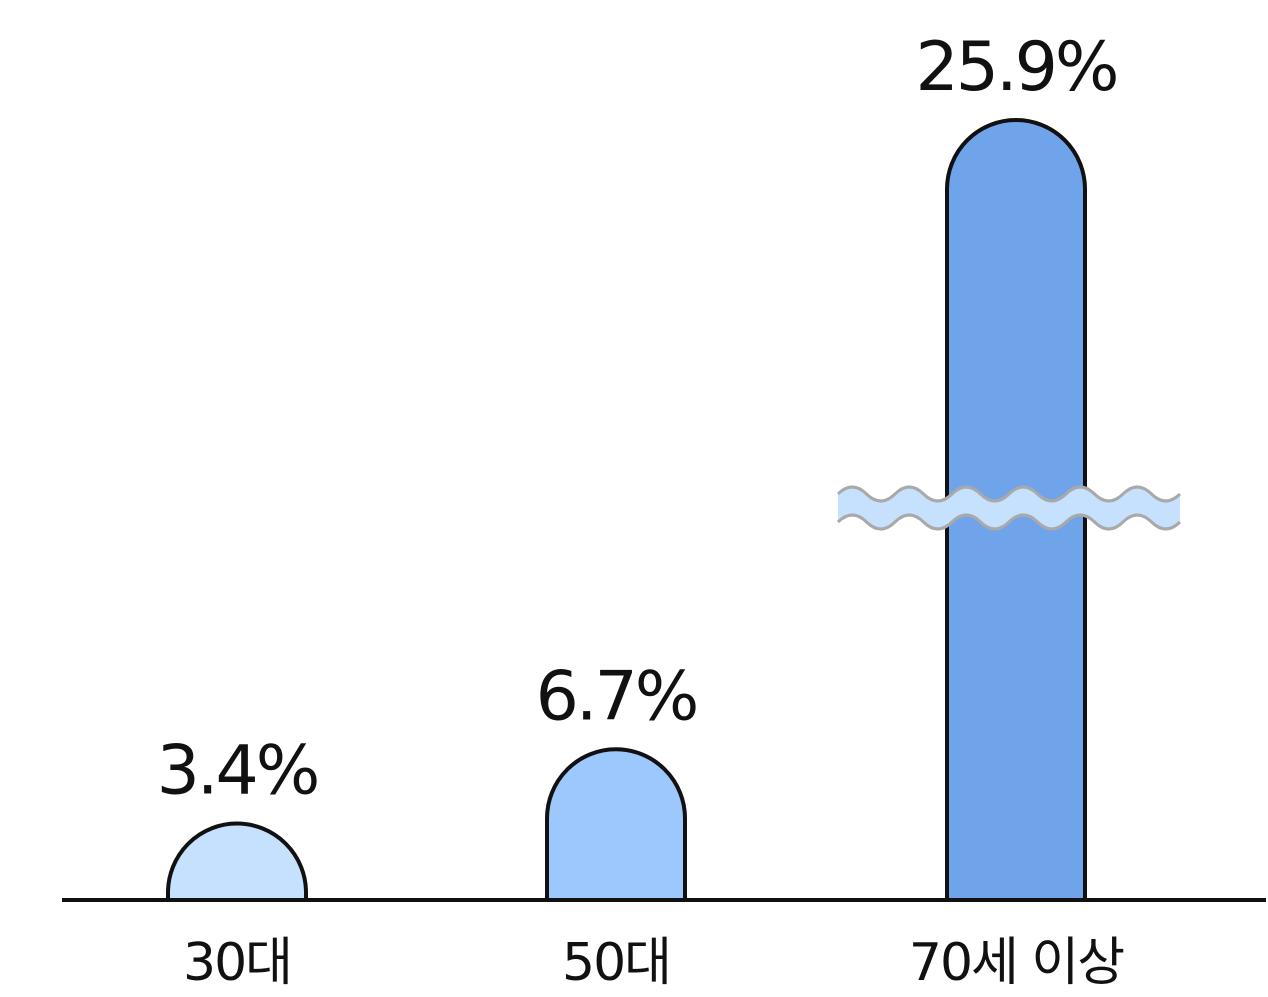  What do you see at coordinates (1009, 522) in the screenshot?
I see `axis-break-wave-bottom` at bounding box center [1009, 522].